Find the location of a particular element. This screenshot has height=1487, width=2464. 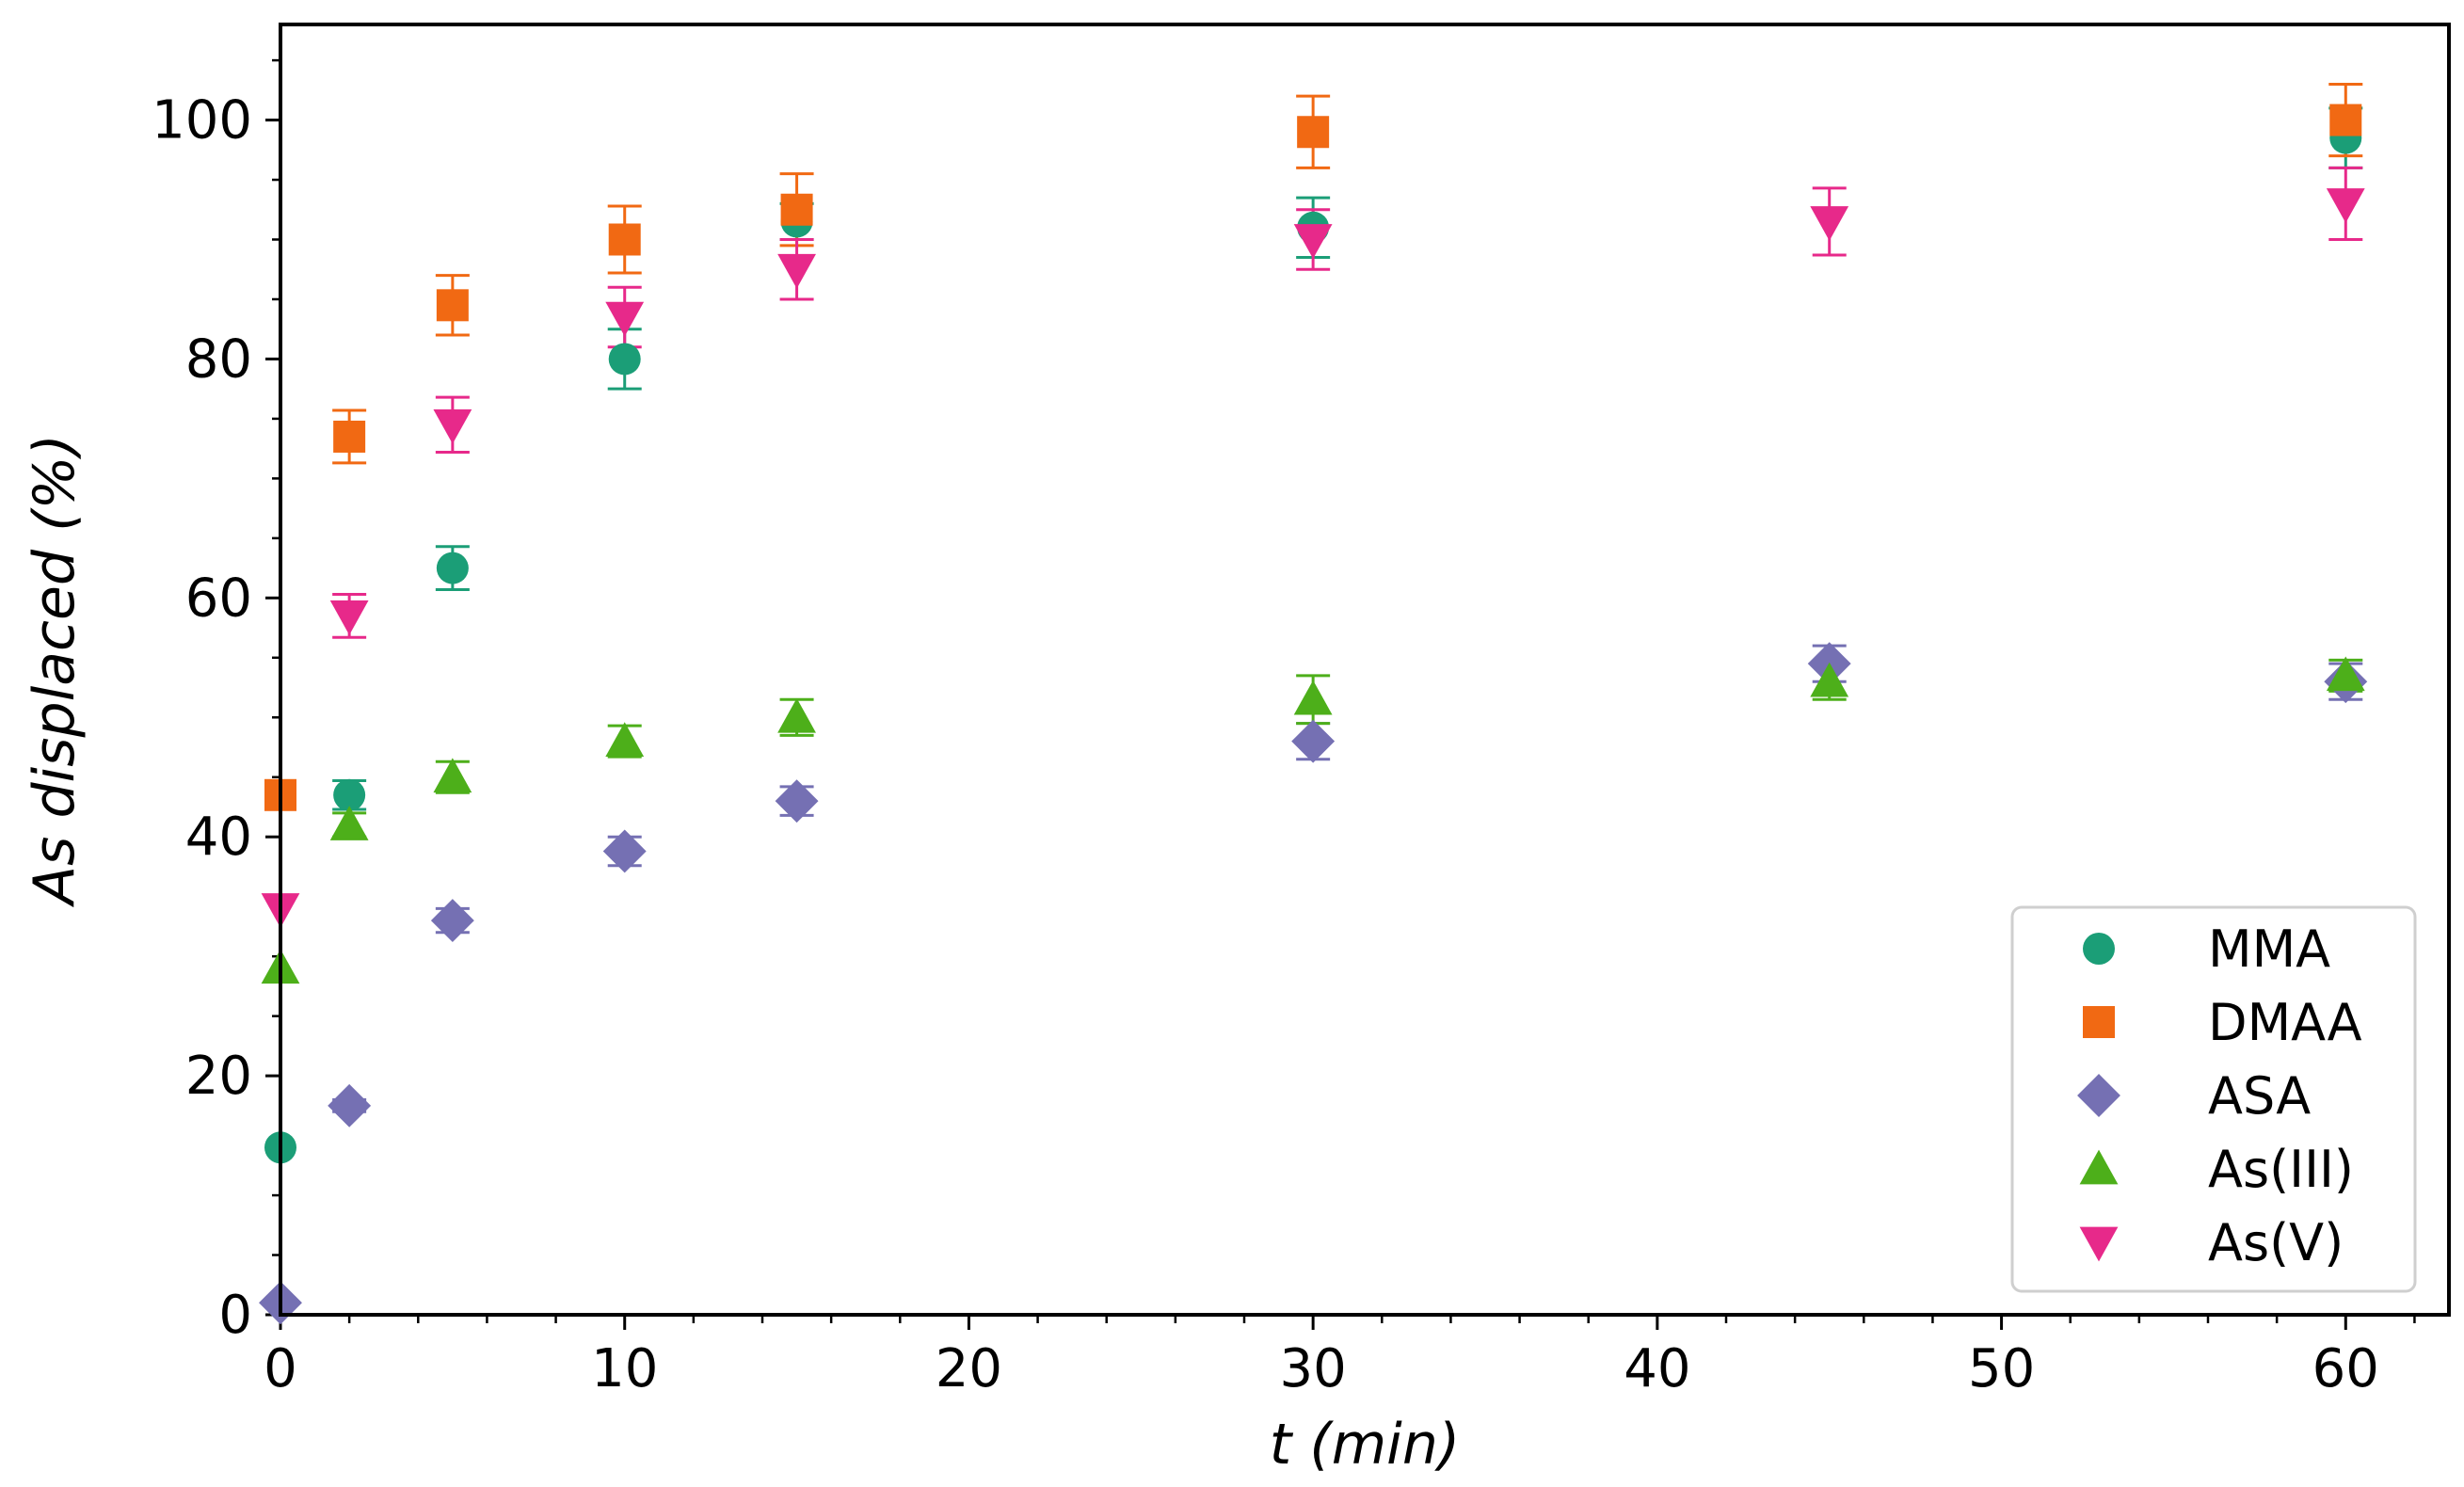

x-tick-label: 60 is located at coordinates (2345, 1368).